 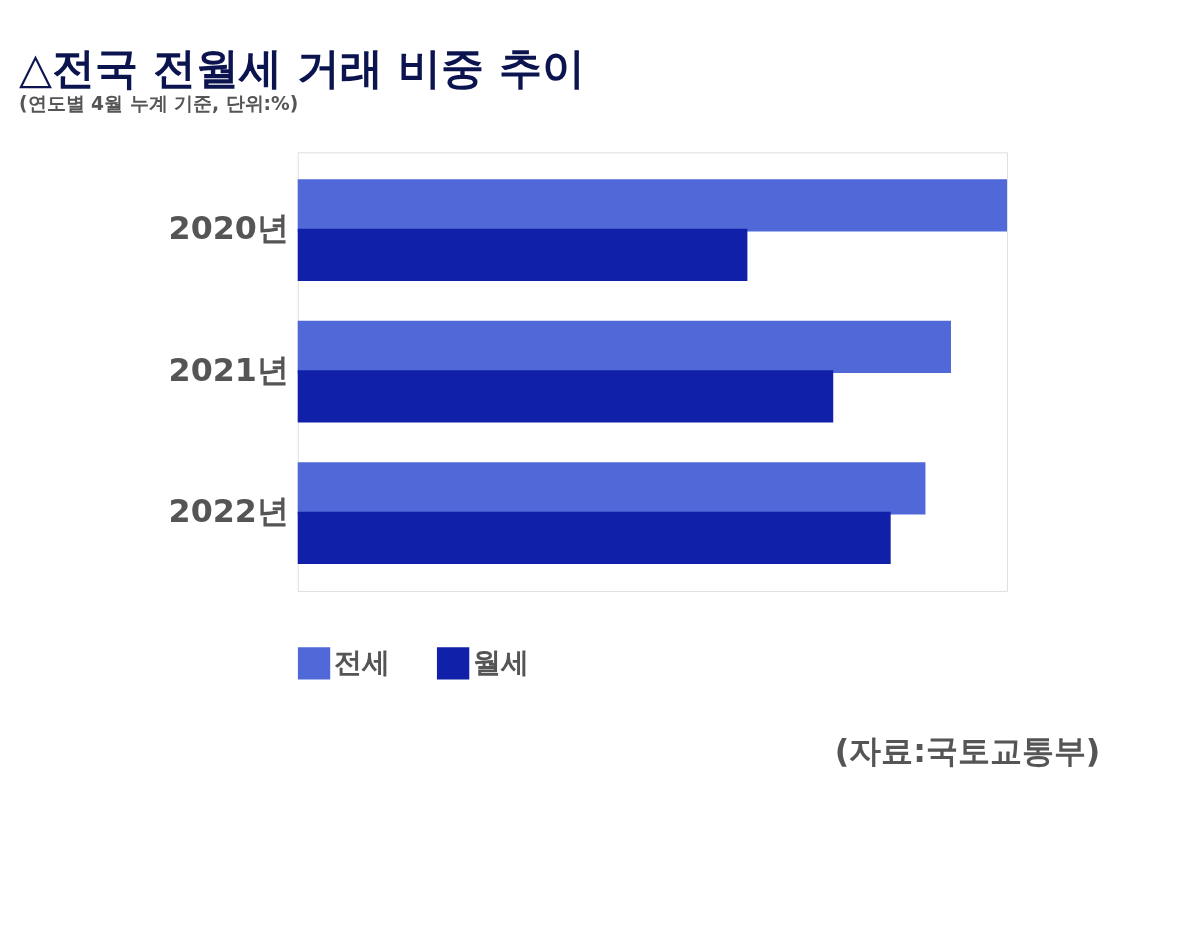 What do you see at coordinates (967, 750) in the screenshot?
I see `text: (자료:국토교통부)` at bounding box center [967, 750].